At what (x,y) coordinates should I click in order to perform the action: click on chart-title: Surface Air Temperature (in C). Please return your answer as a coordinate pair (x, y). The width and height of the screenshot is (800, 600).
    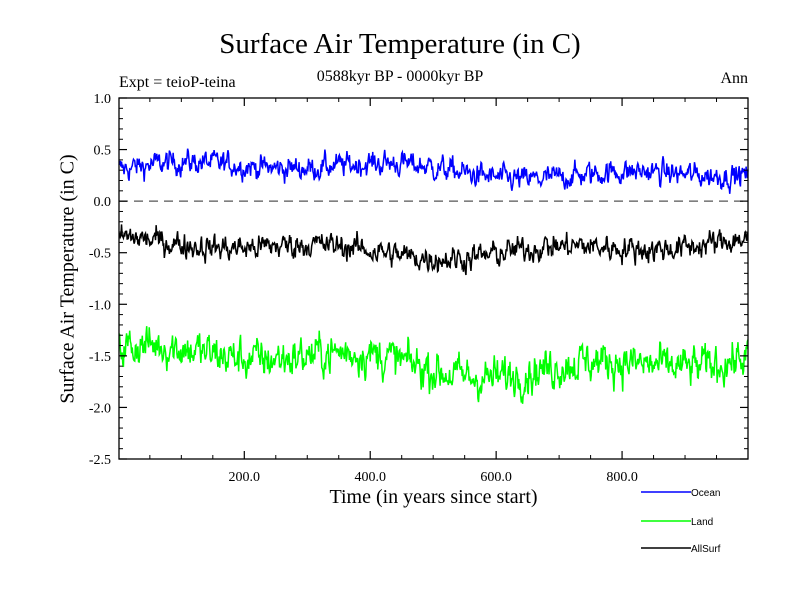
    Looking at the image, I should click on (400, 44).